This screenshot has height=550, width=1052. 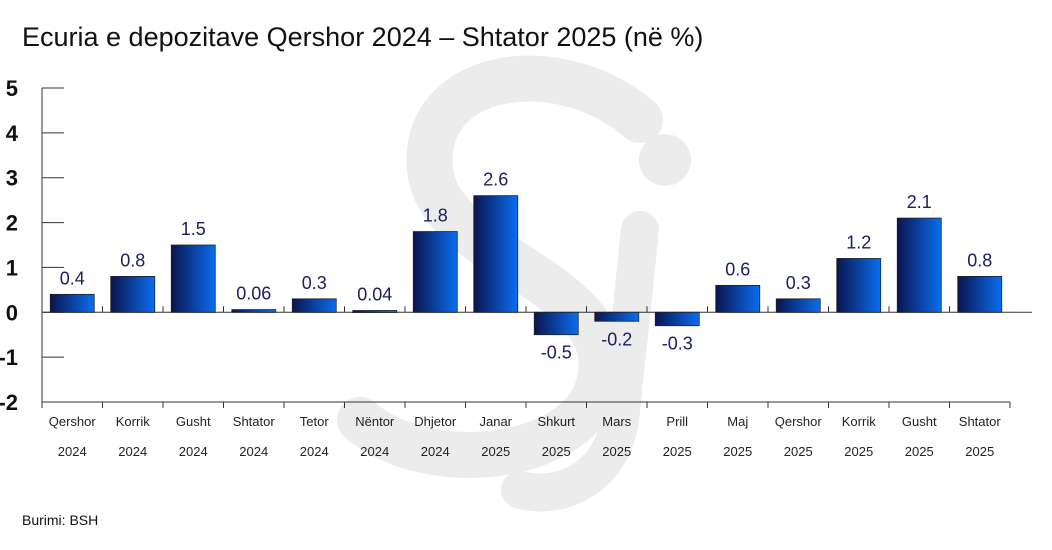 What do you see at coordinates (919, 202) in the screenshot?
I see `data-label: 2.1` at bounding box center [919, 202].